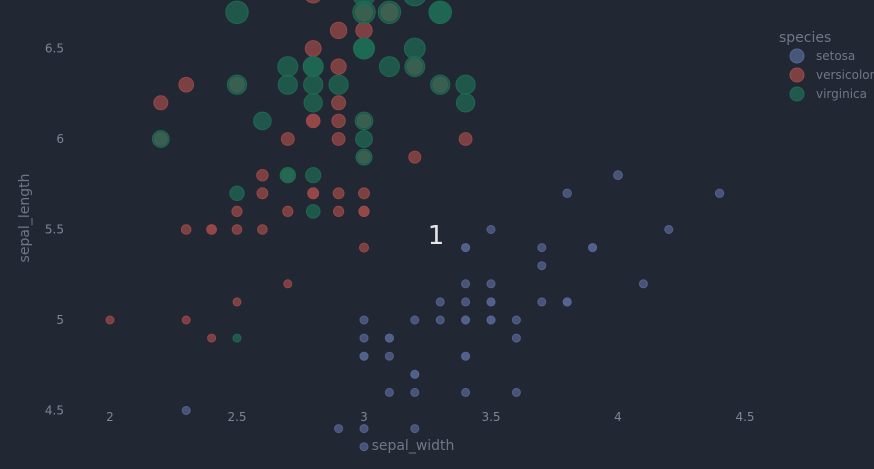 The width and height of the screenshot is (874, 469). What do you see at coordinates (822, 56) in the screenshot?
I see `legend-item-setosa: setosa` at bounding box center [822, 56].